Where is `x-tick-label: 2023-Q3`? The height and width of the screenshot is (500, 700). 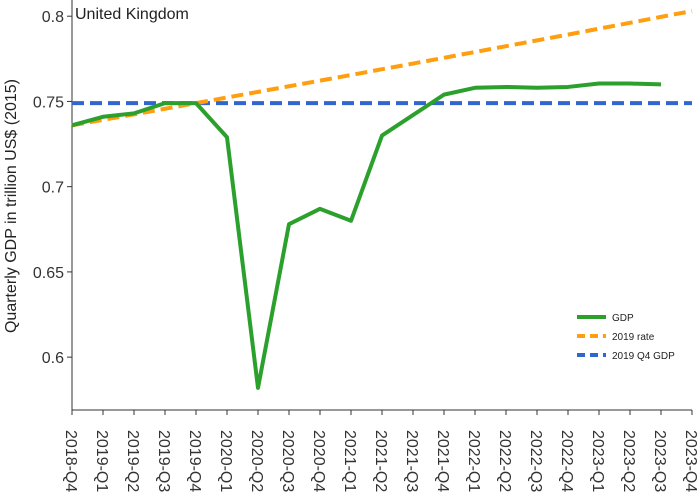
x-tick-label: 2023-Q3 is located at coordinates (659, 461).